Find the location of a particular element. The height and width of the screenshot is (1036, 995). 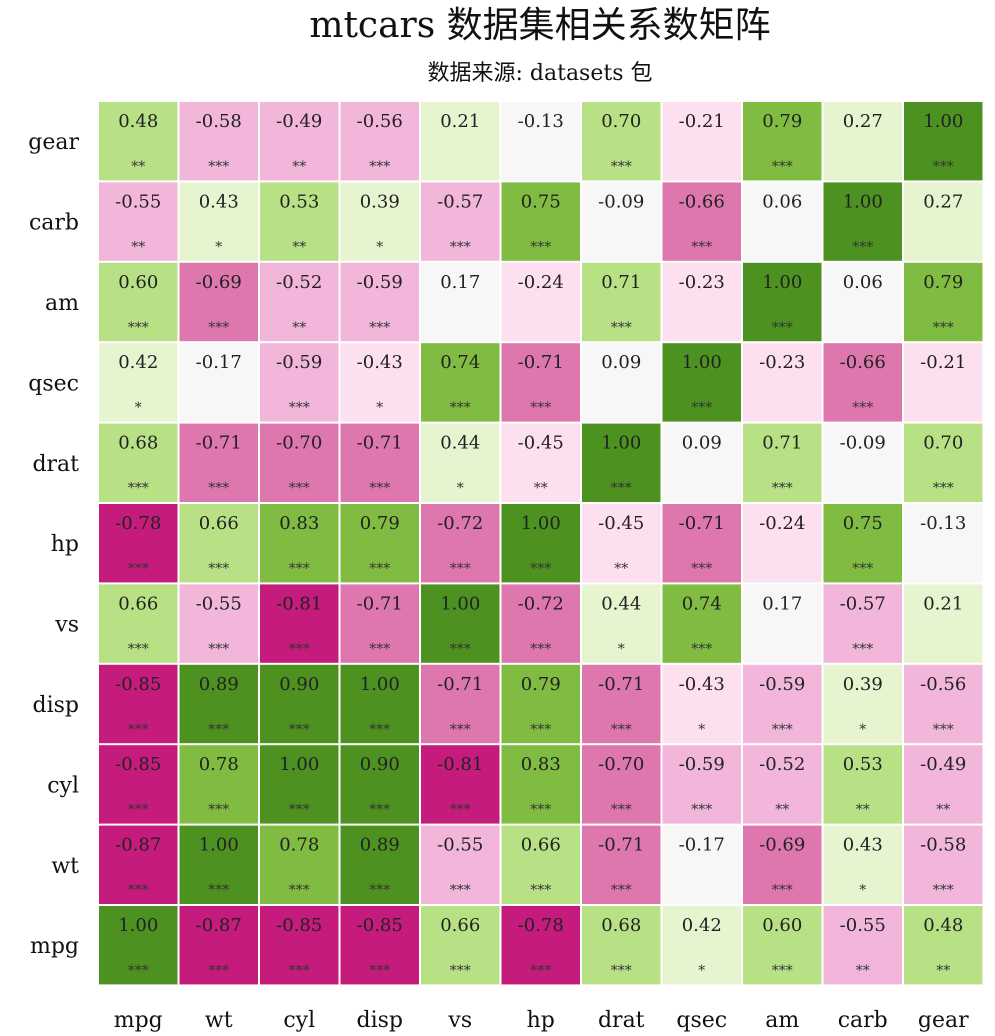

heatmap-cell: 0.68 *** is located at coordinates (138, 462).